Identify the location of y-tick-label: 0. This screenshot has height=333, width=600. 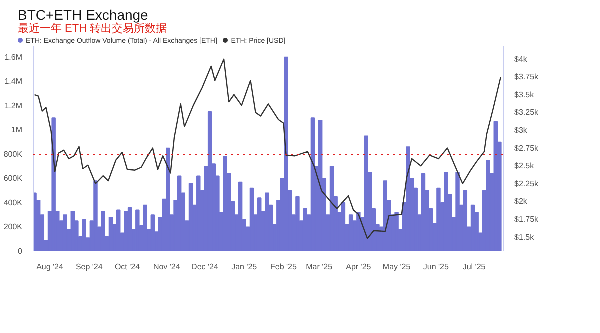
(21, 251).